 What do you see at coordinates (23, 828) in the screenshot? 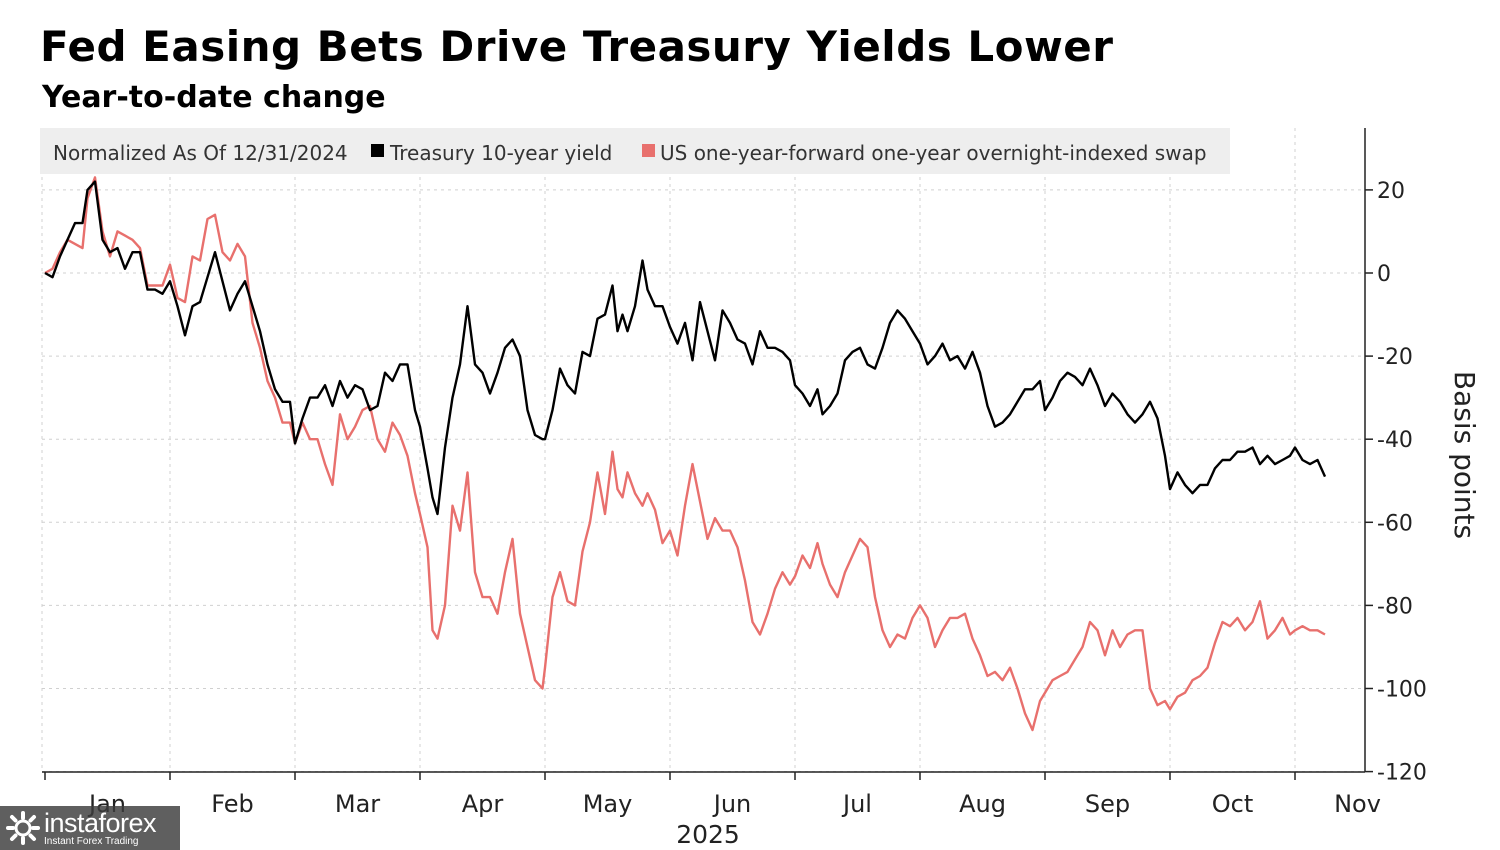
I see `instaforex-logo-icon` at bounding box center [23, 828].